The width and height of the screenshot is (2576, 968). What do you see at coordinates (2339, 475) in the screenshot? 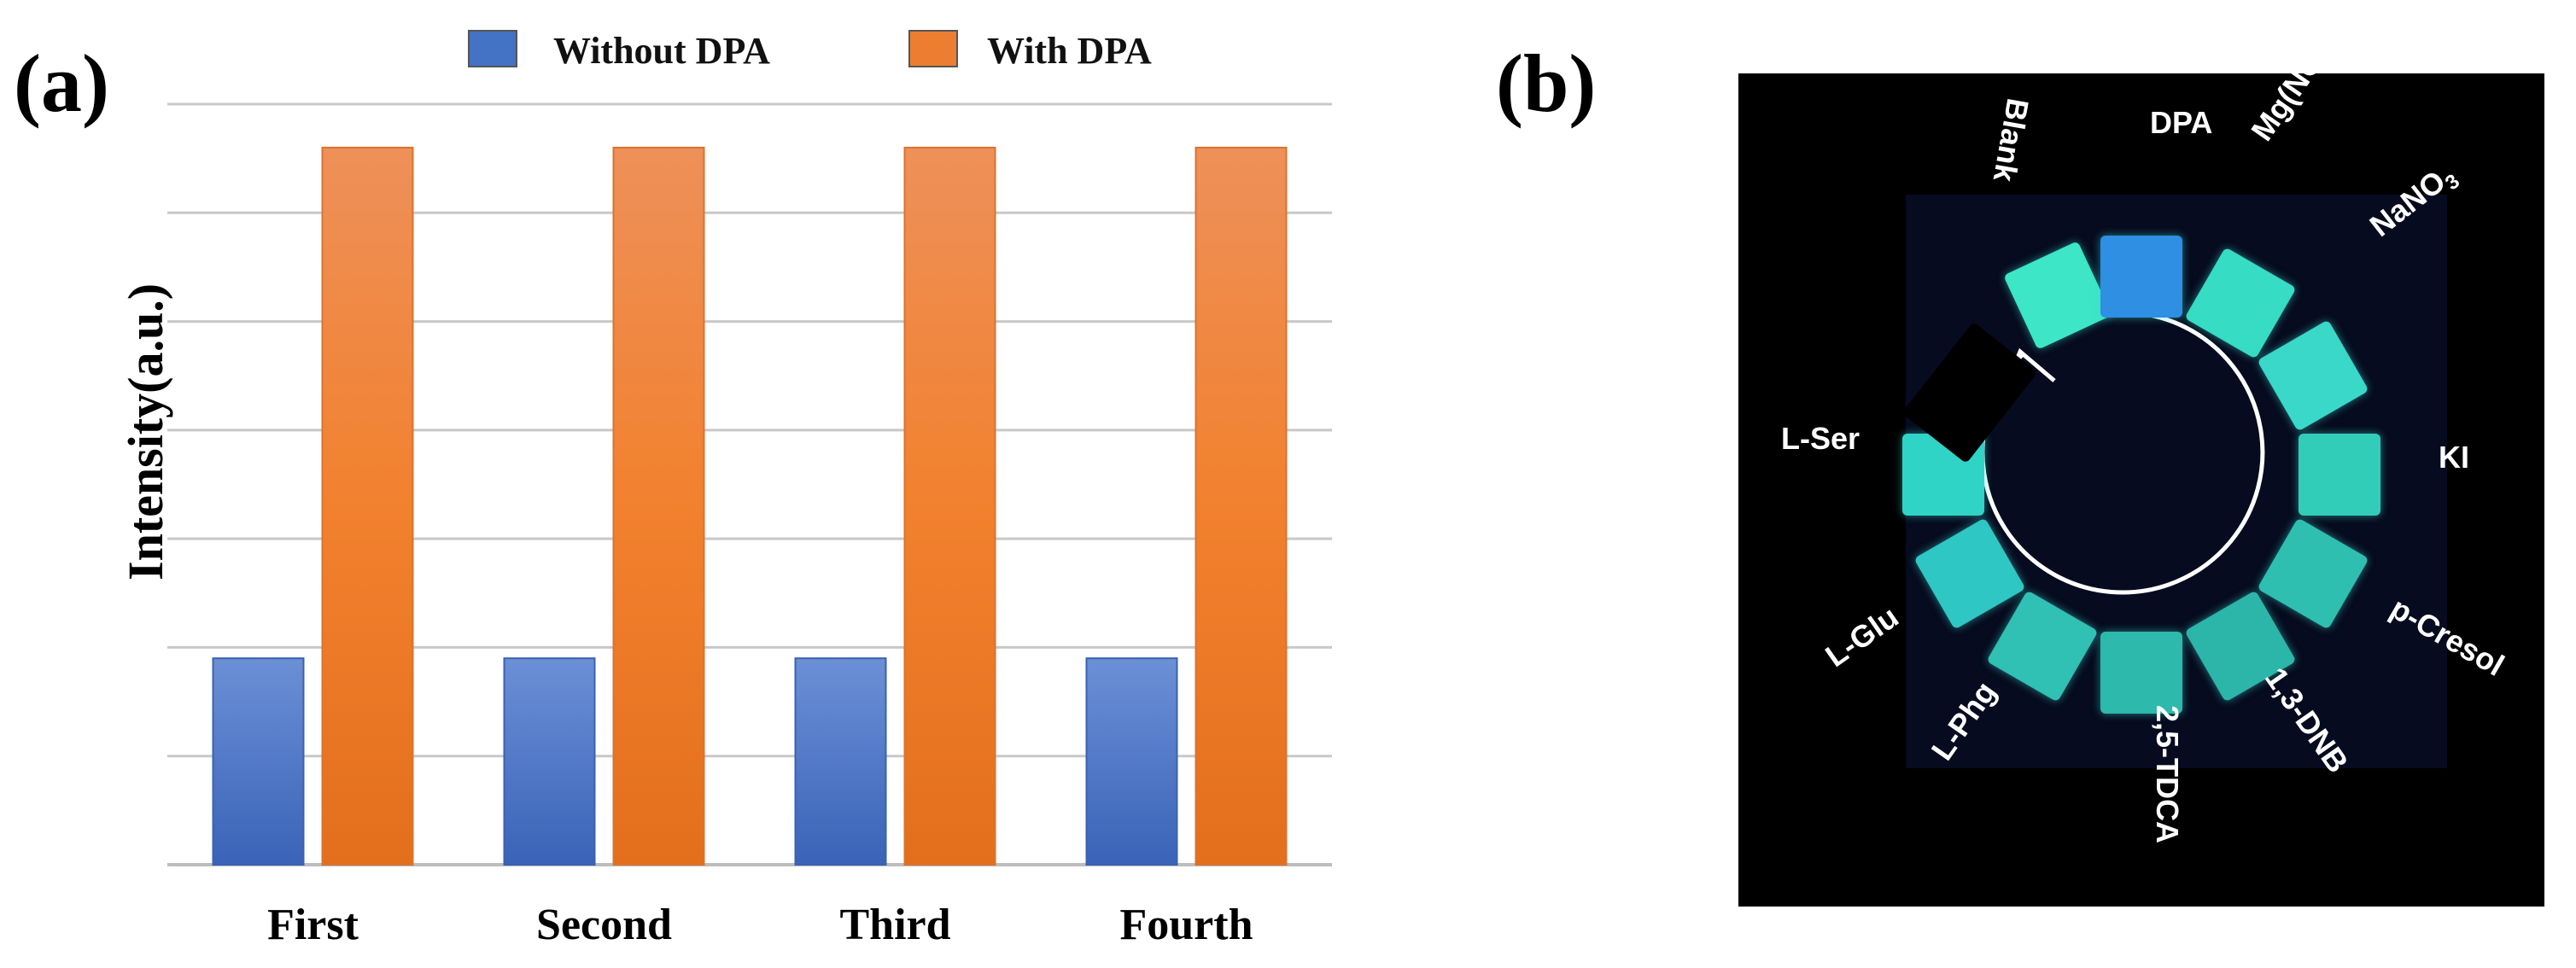
I see `test-strip-ki` at bounding box center [2339, 475].